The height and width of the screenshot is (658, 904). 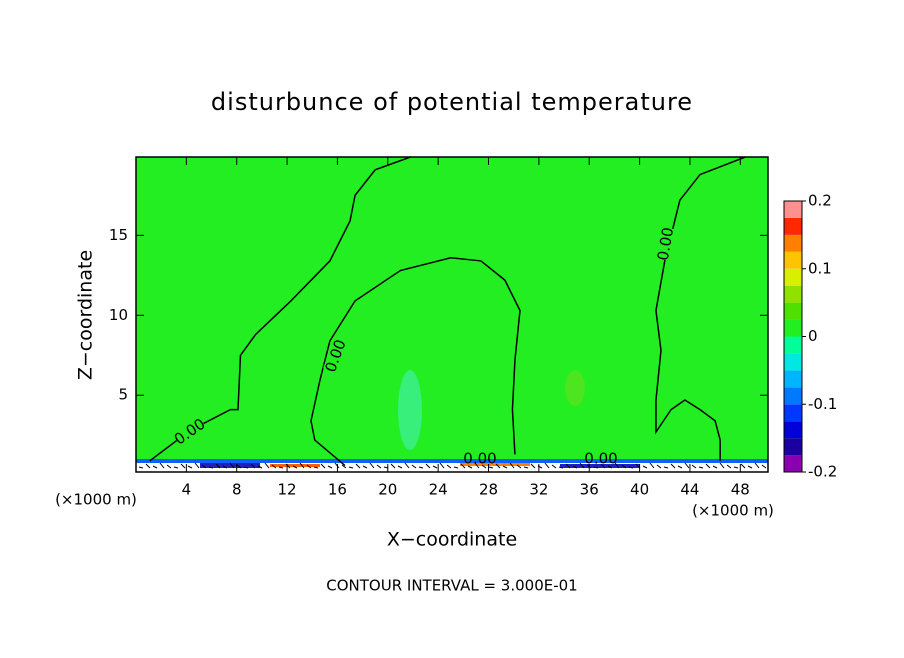 What do you see at coordinates (452, 102) in the screenshot?
I see `chart-title: disturbunce of potential temperature` at bounding box center [452, 102].